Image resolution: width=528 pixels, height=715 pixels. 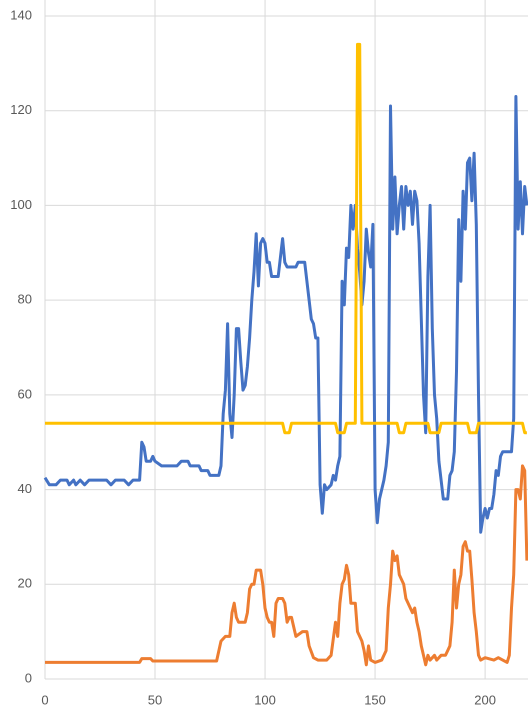 I want to click on x-tick-label: 50, so click(x=155, y=699).